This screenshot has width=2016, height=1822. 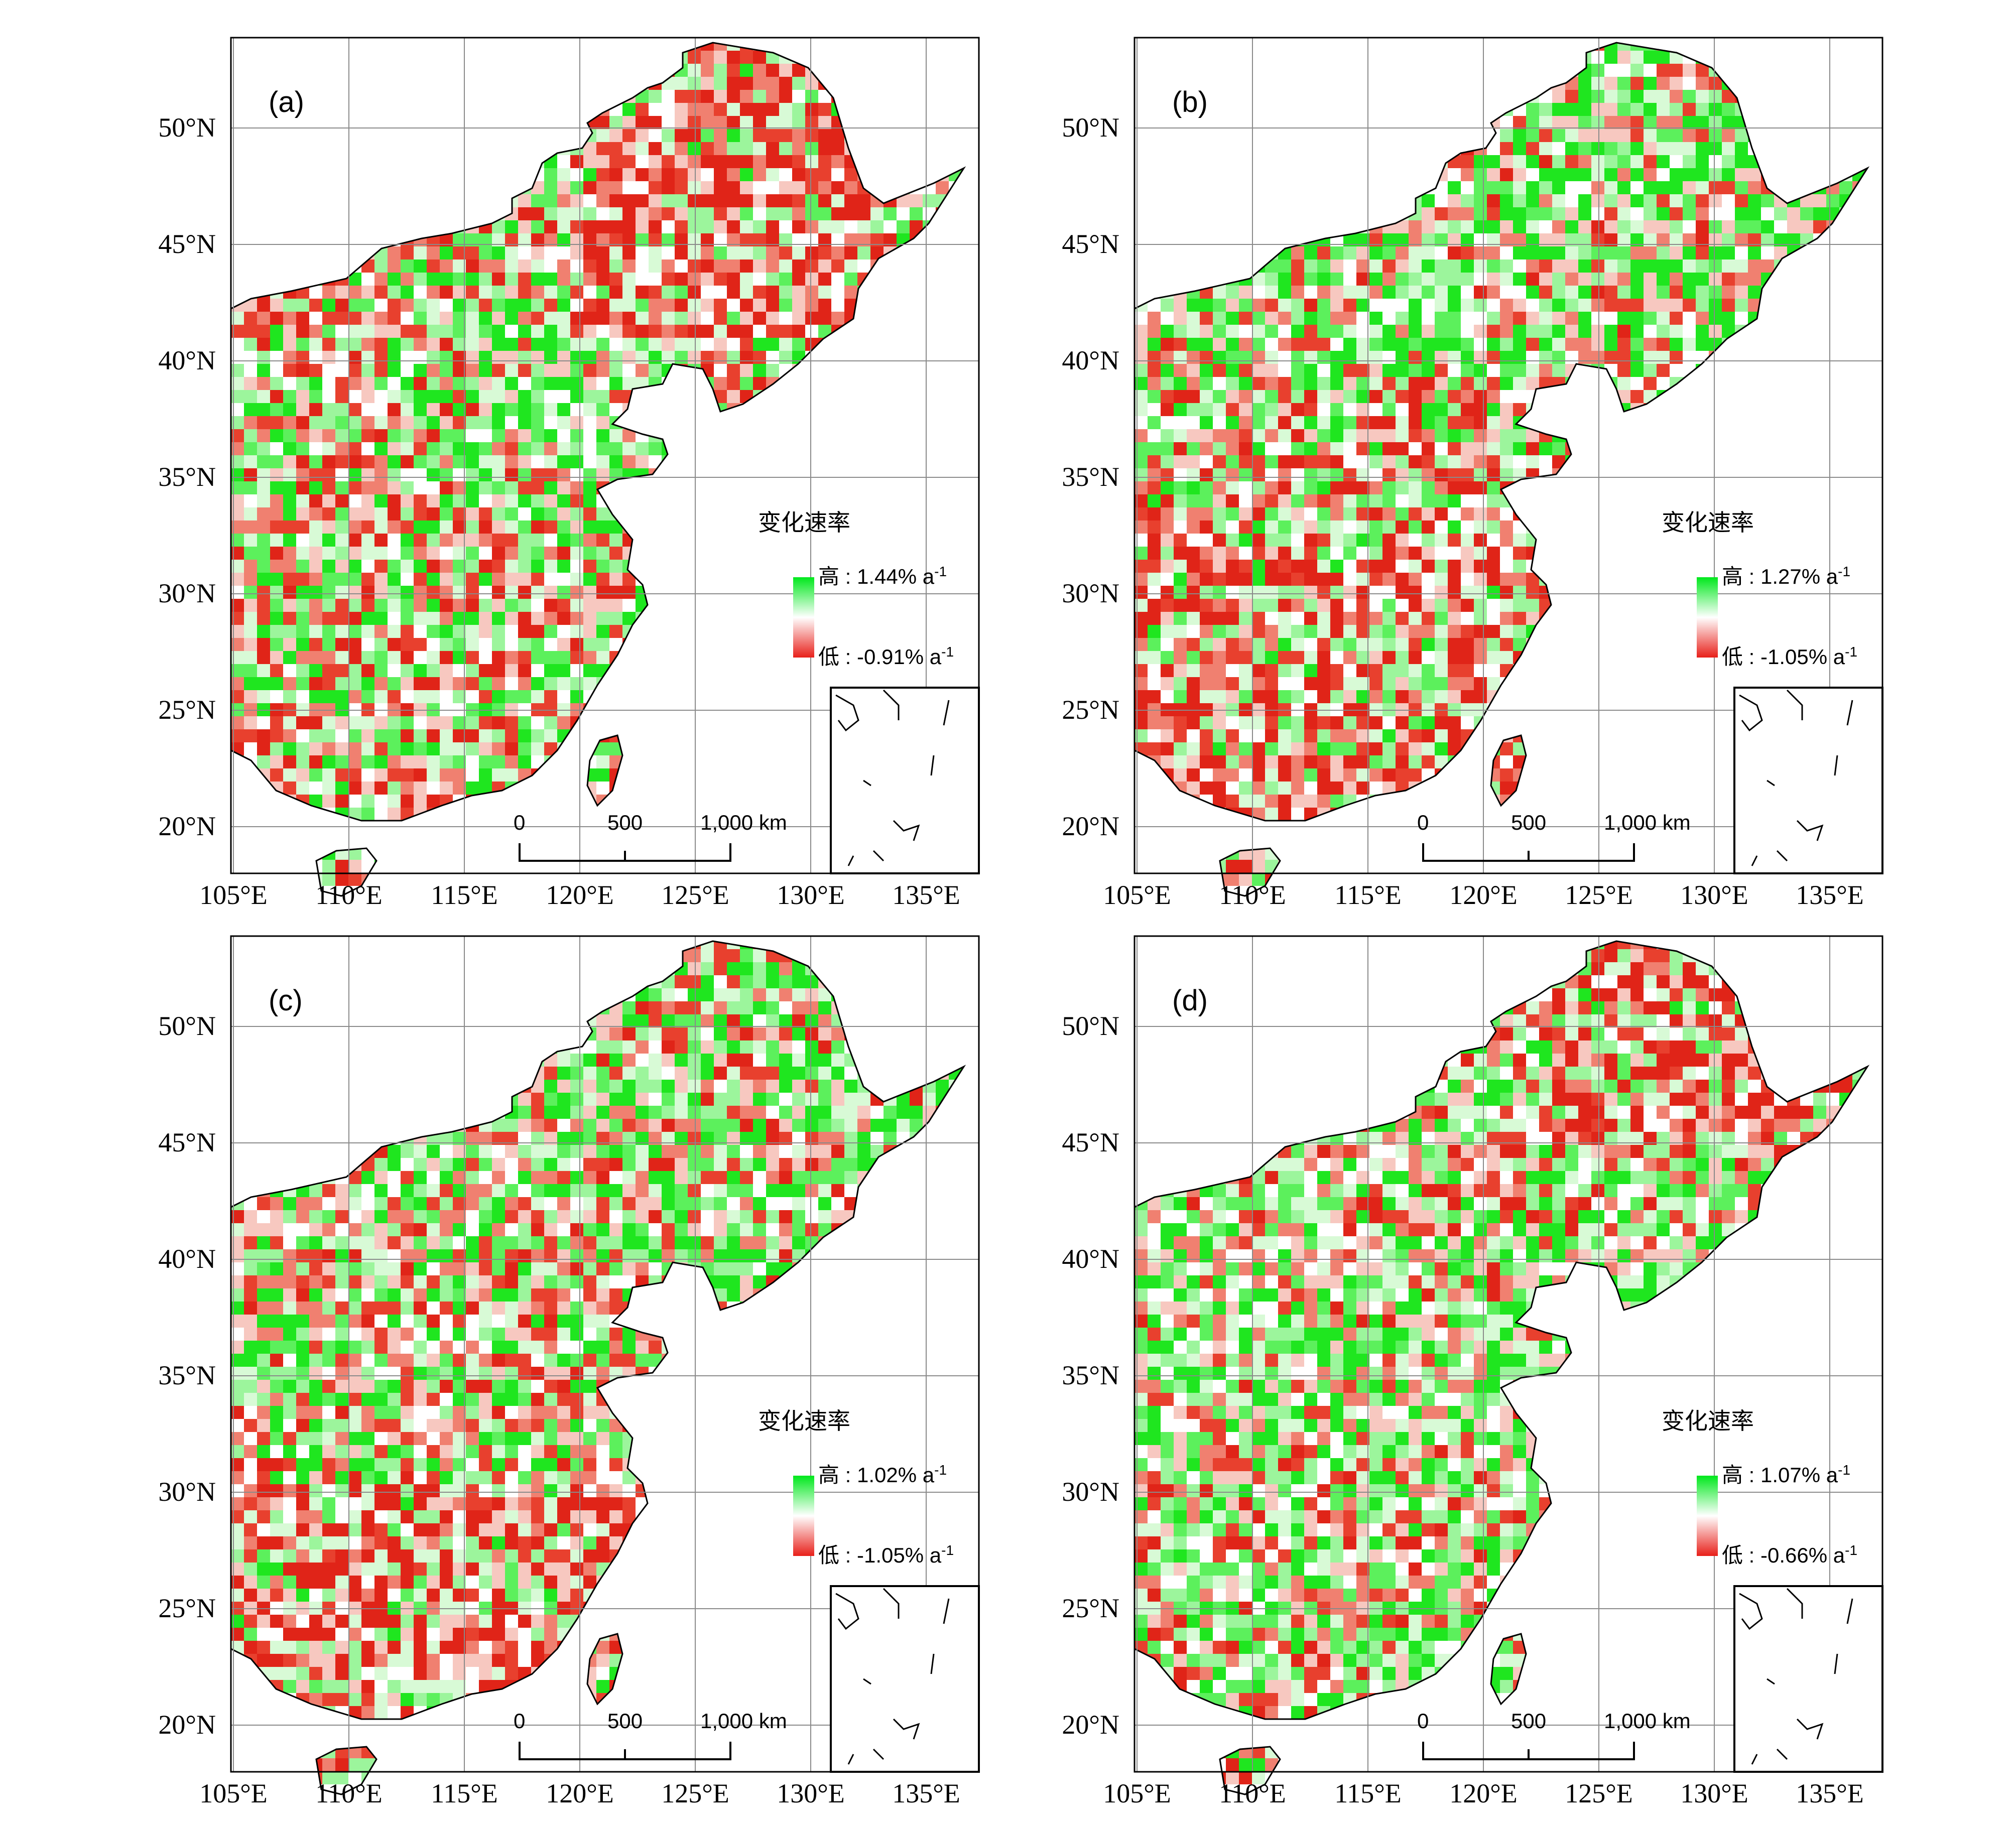 I want to click on legend-high-label: 高 : 1.07% a-1, so click(x=1786, y=1474).